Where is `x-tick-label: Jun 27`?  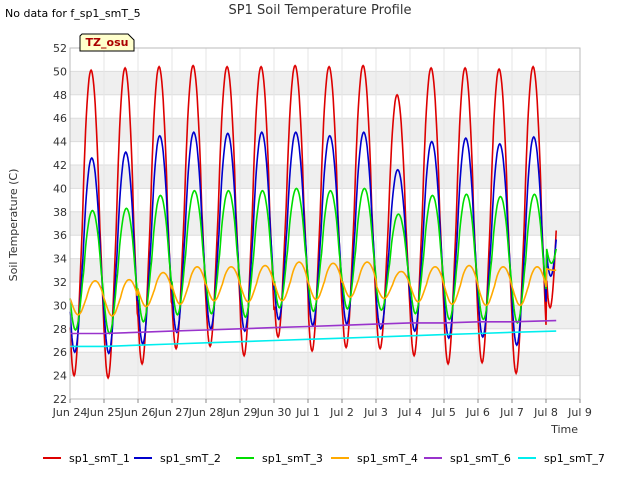
x-tick-label: Jun 27 is located at coordinates (172, 412).